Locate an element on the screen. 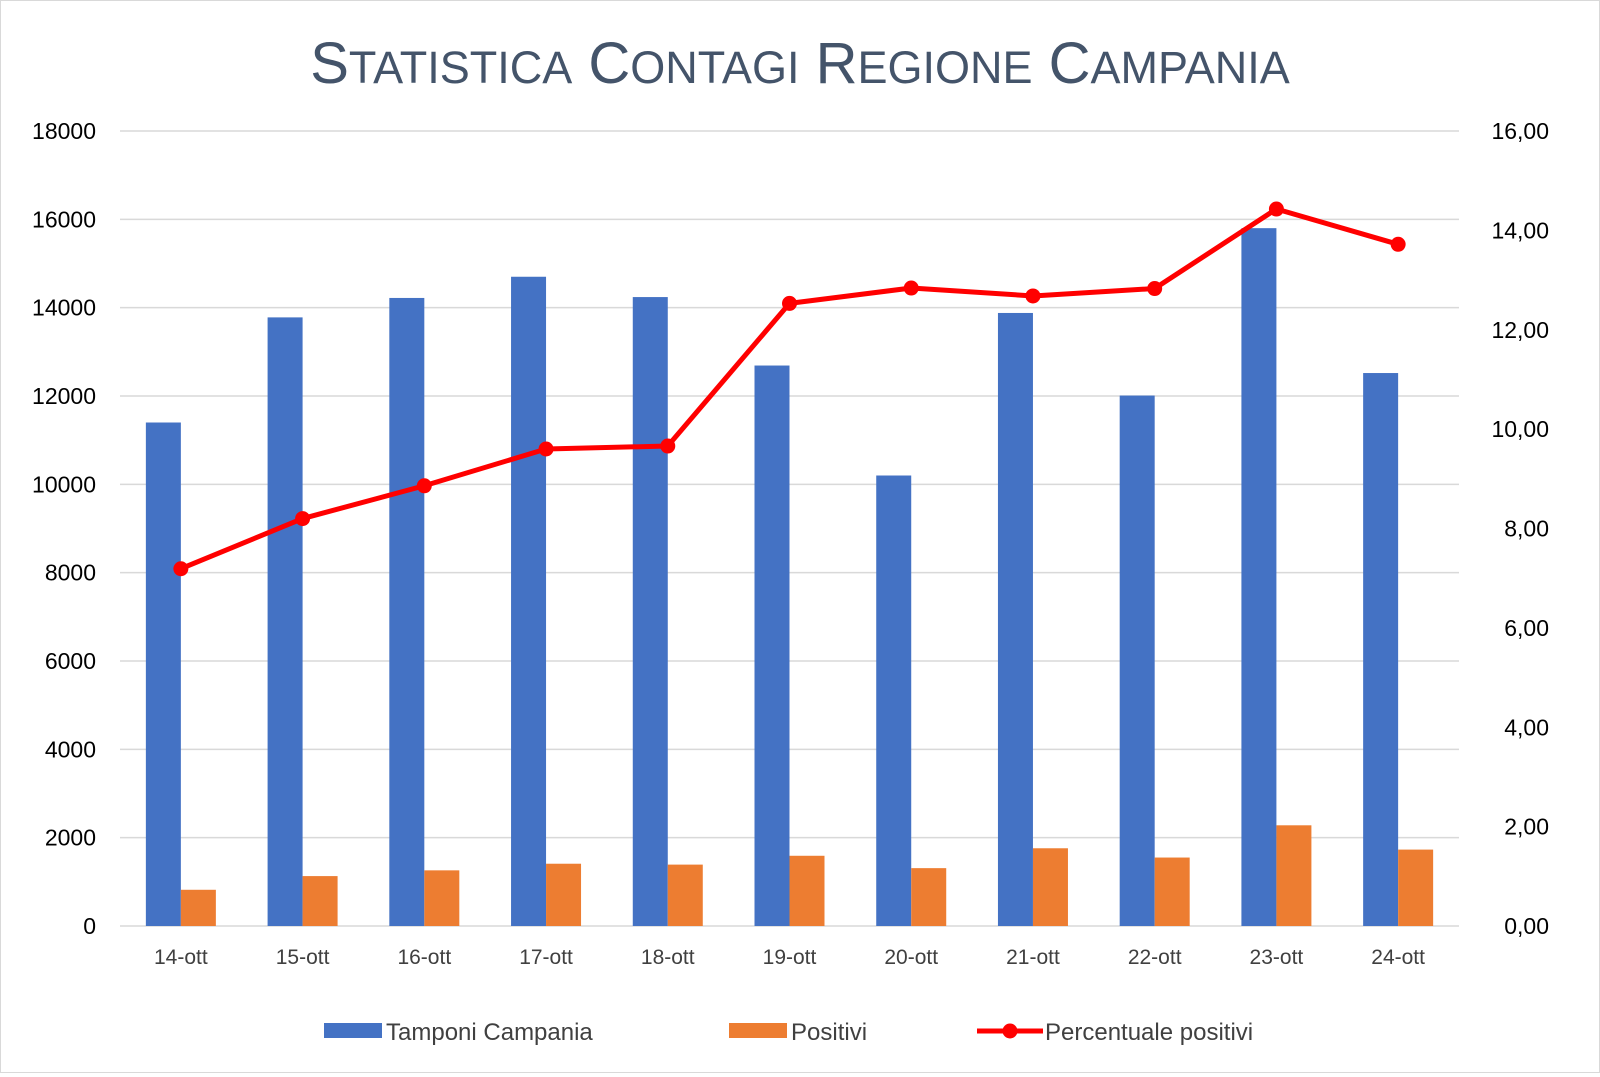 The width and height of the screenshot is (1600, 1077). right-axis-ticks: 0,00 2,00 4,00 6,00 8,00 10,00 12,00 14,00 16,00 is located at coordinates (1520, 528).